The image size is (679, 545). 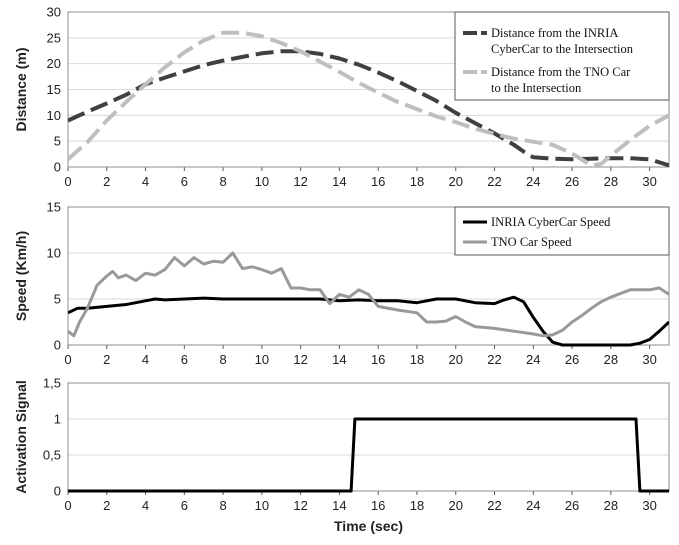 What do you see at coordinates (551, 222) in the screenshot?
I see `legend-label: INRIA CyberCar Speed` at bounding box center [551, 222].